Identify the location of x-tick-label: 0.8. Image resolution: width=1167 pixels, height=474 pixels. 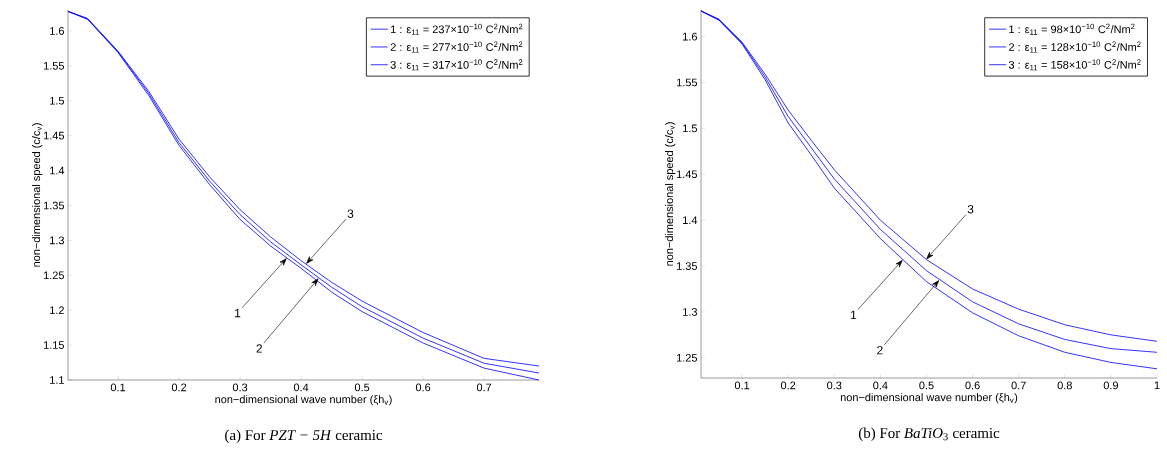
(1064, 385).